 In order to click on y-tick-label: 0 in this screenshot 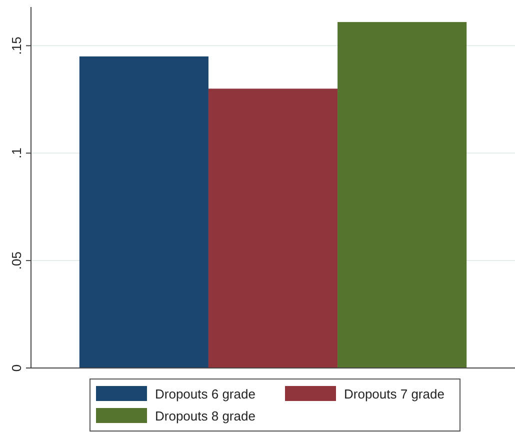, I will do `click(16, 368)`.